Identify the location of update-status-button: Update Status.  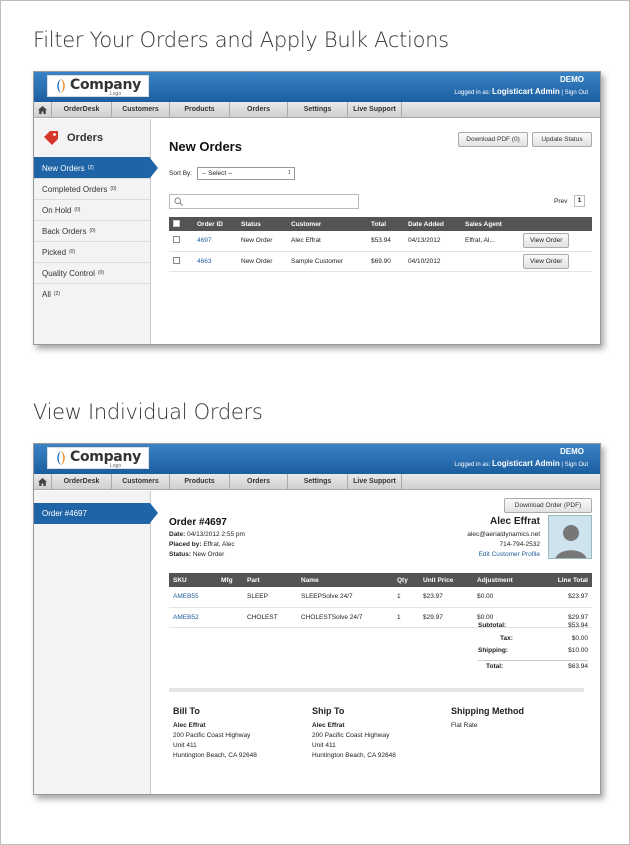
(562, 139).